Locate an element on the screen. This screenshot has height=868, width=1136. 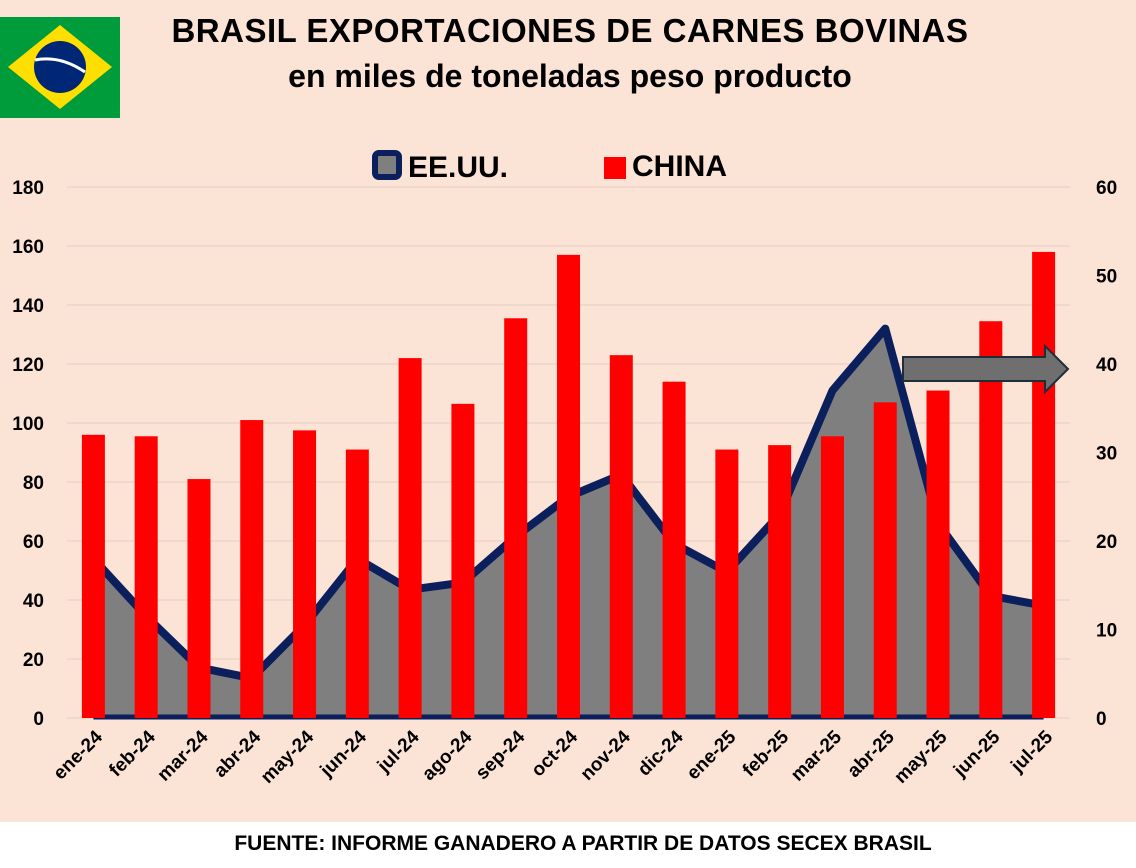
y-tick-right: 10 is located at coordinates (1106, 631).